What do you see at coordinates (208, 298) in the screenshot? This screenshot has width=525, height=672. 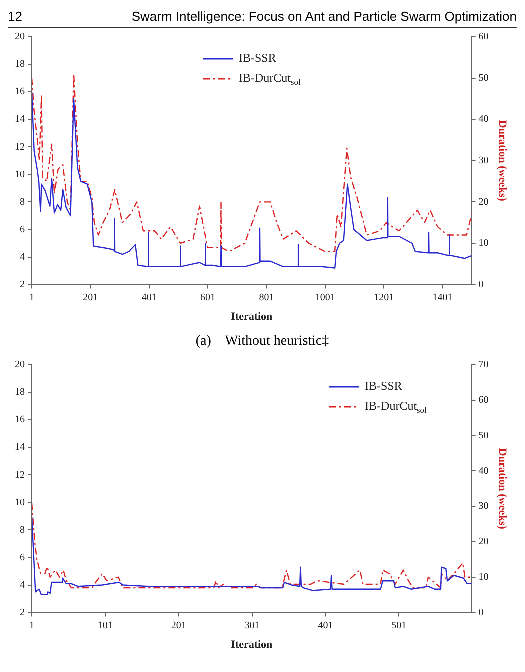 I see `x-tick-label: 601` at bounding box center [208, 298].